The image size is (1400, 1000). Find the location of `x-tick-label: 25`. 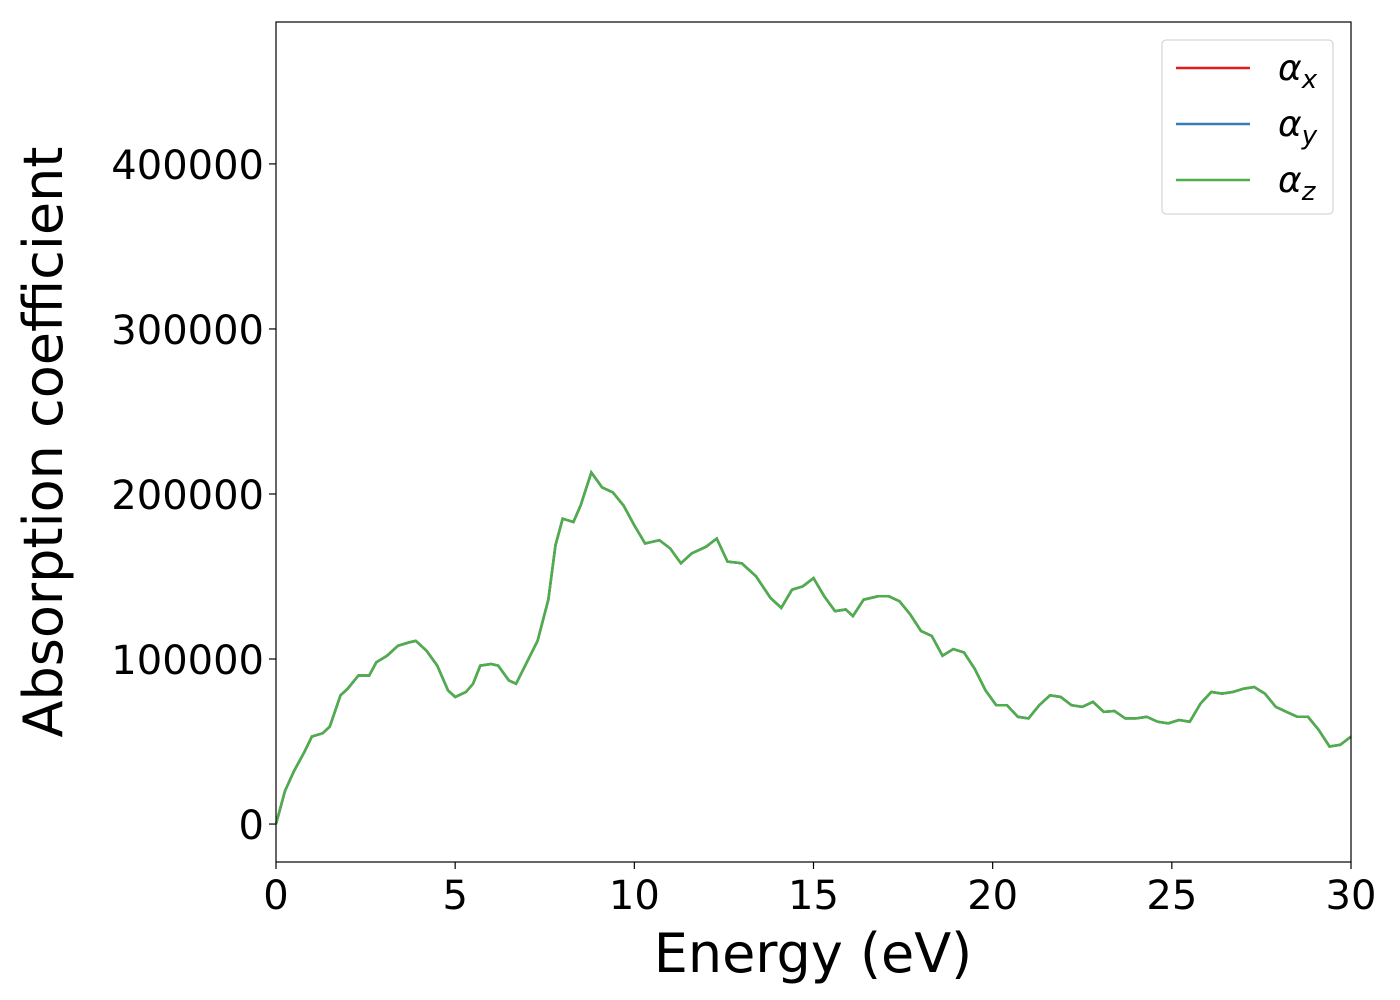

x-tick-label: 25 is located at coordinates (1171, 896).